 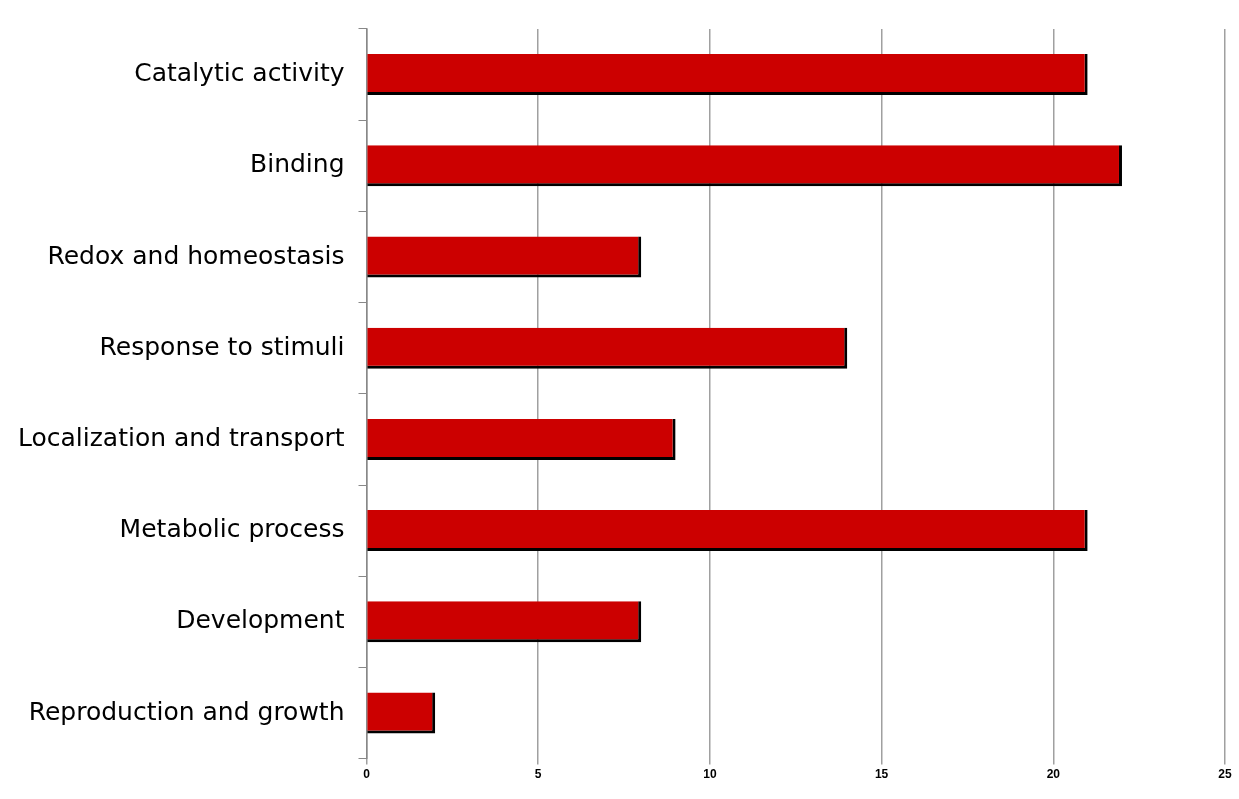 I want to click on y-tick-label: Reproduction and growth, so click(x=186, y=711).